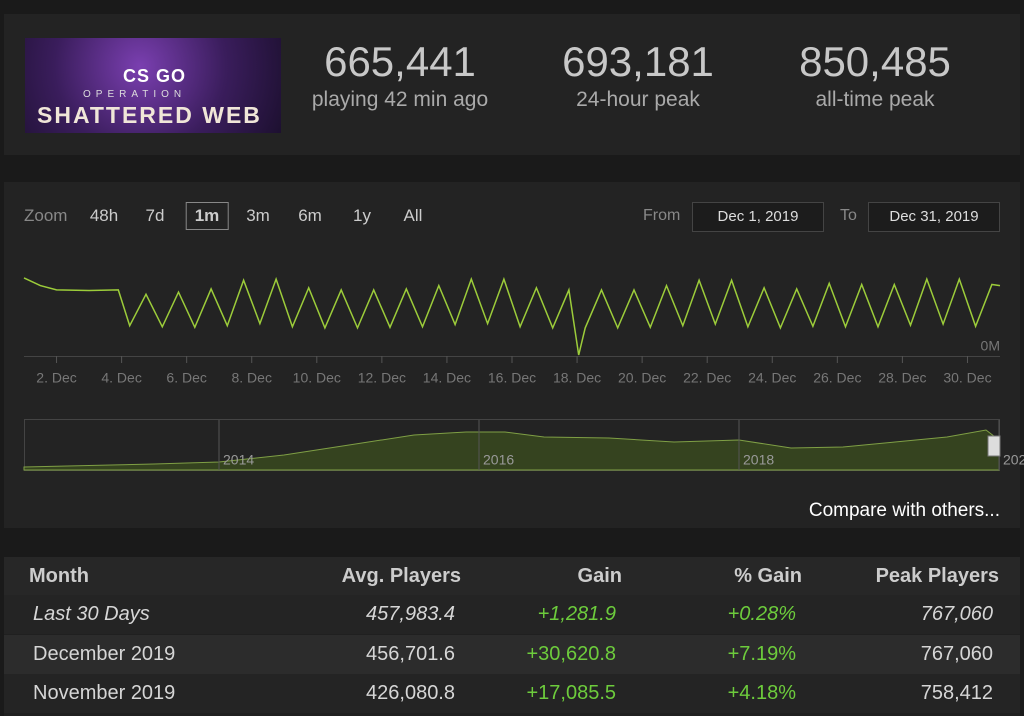 The width and height of the screenshot is (1024, 716). I want to click on zoom-option: All, so click(413, 215).